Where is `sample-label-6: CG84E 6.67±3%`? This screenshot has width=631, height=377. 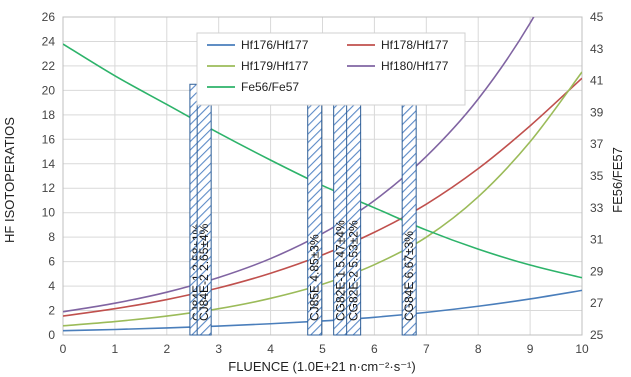
sample-label-6: CG84E 6.67±3% is located at coordinates (409, 276).